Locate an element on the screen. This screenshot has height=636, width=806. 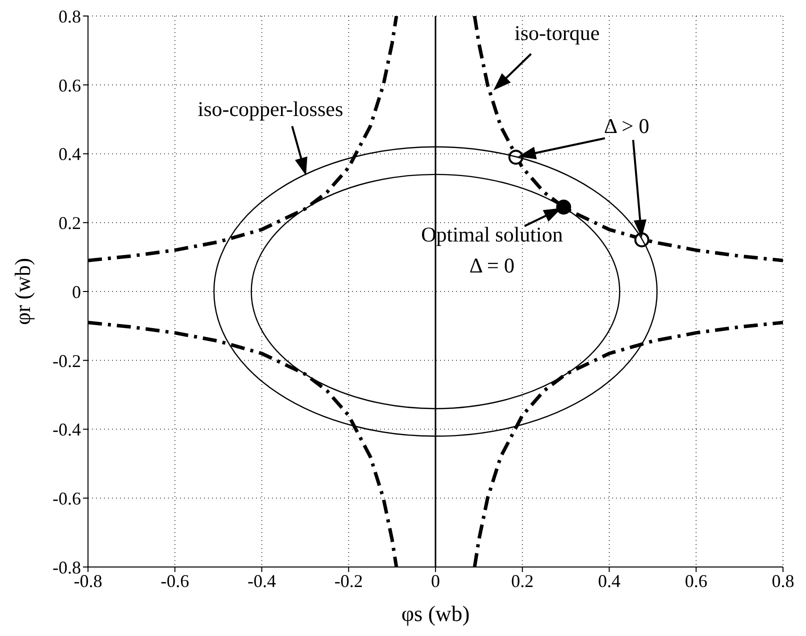
x-tick-label: -0.4 is located at coordinates (262, 580).